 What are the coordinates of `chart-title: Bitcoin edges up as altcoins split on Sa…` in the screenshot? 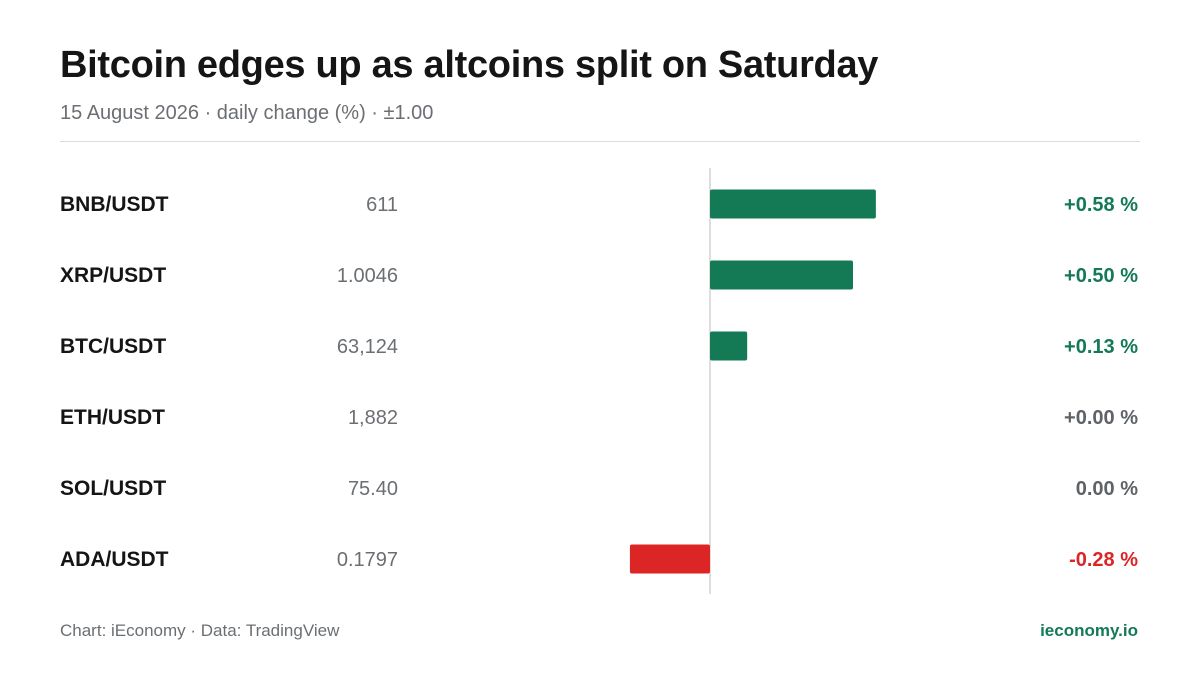 It's located at (469, 65).